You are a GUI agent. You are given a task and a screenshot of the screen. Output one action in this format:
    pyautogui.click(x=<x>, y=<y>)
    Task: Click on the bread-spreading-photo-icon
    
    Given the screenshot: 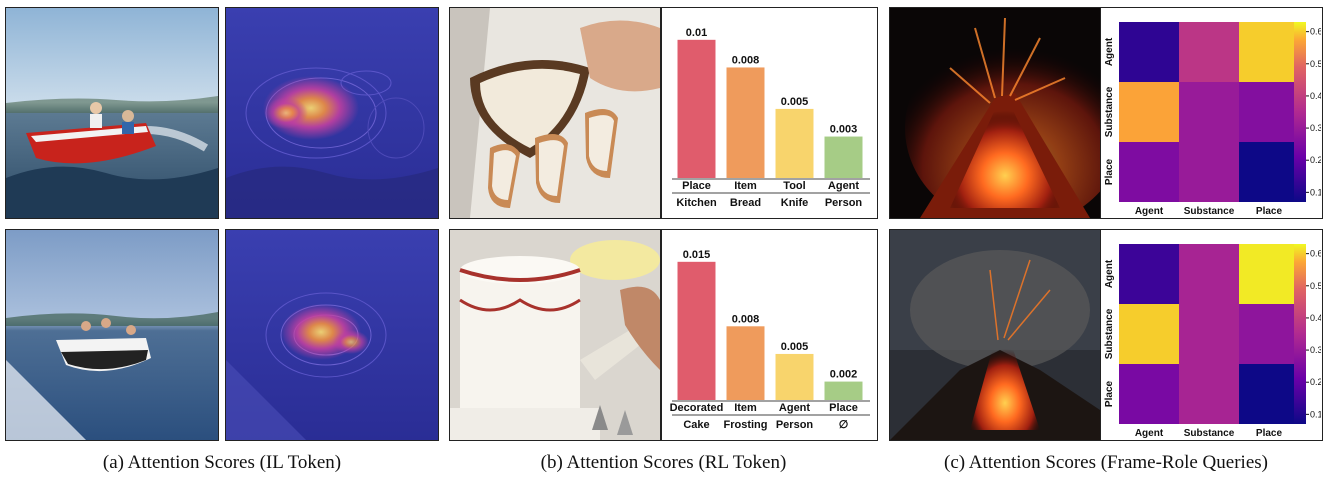 What is the action you would take?
    pyautogui.click(x=555, y=113)
    